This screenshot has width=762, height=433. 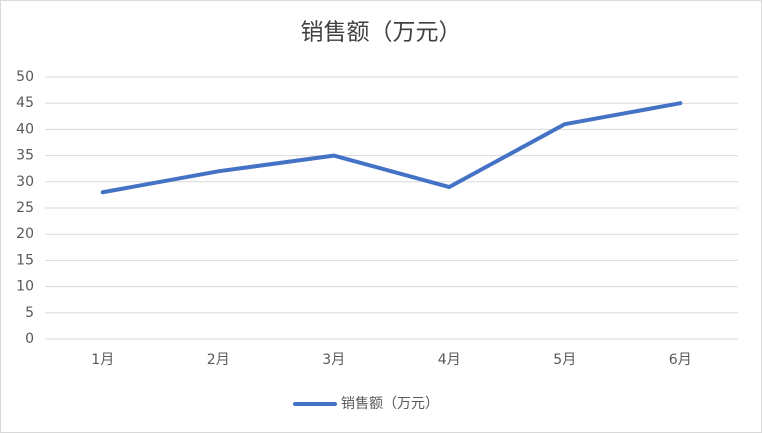 What do you see at coordinates (25, 103) in the screenshot?
I see `y-tick-label: 45` at bounding box center [25, 103].